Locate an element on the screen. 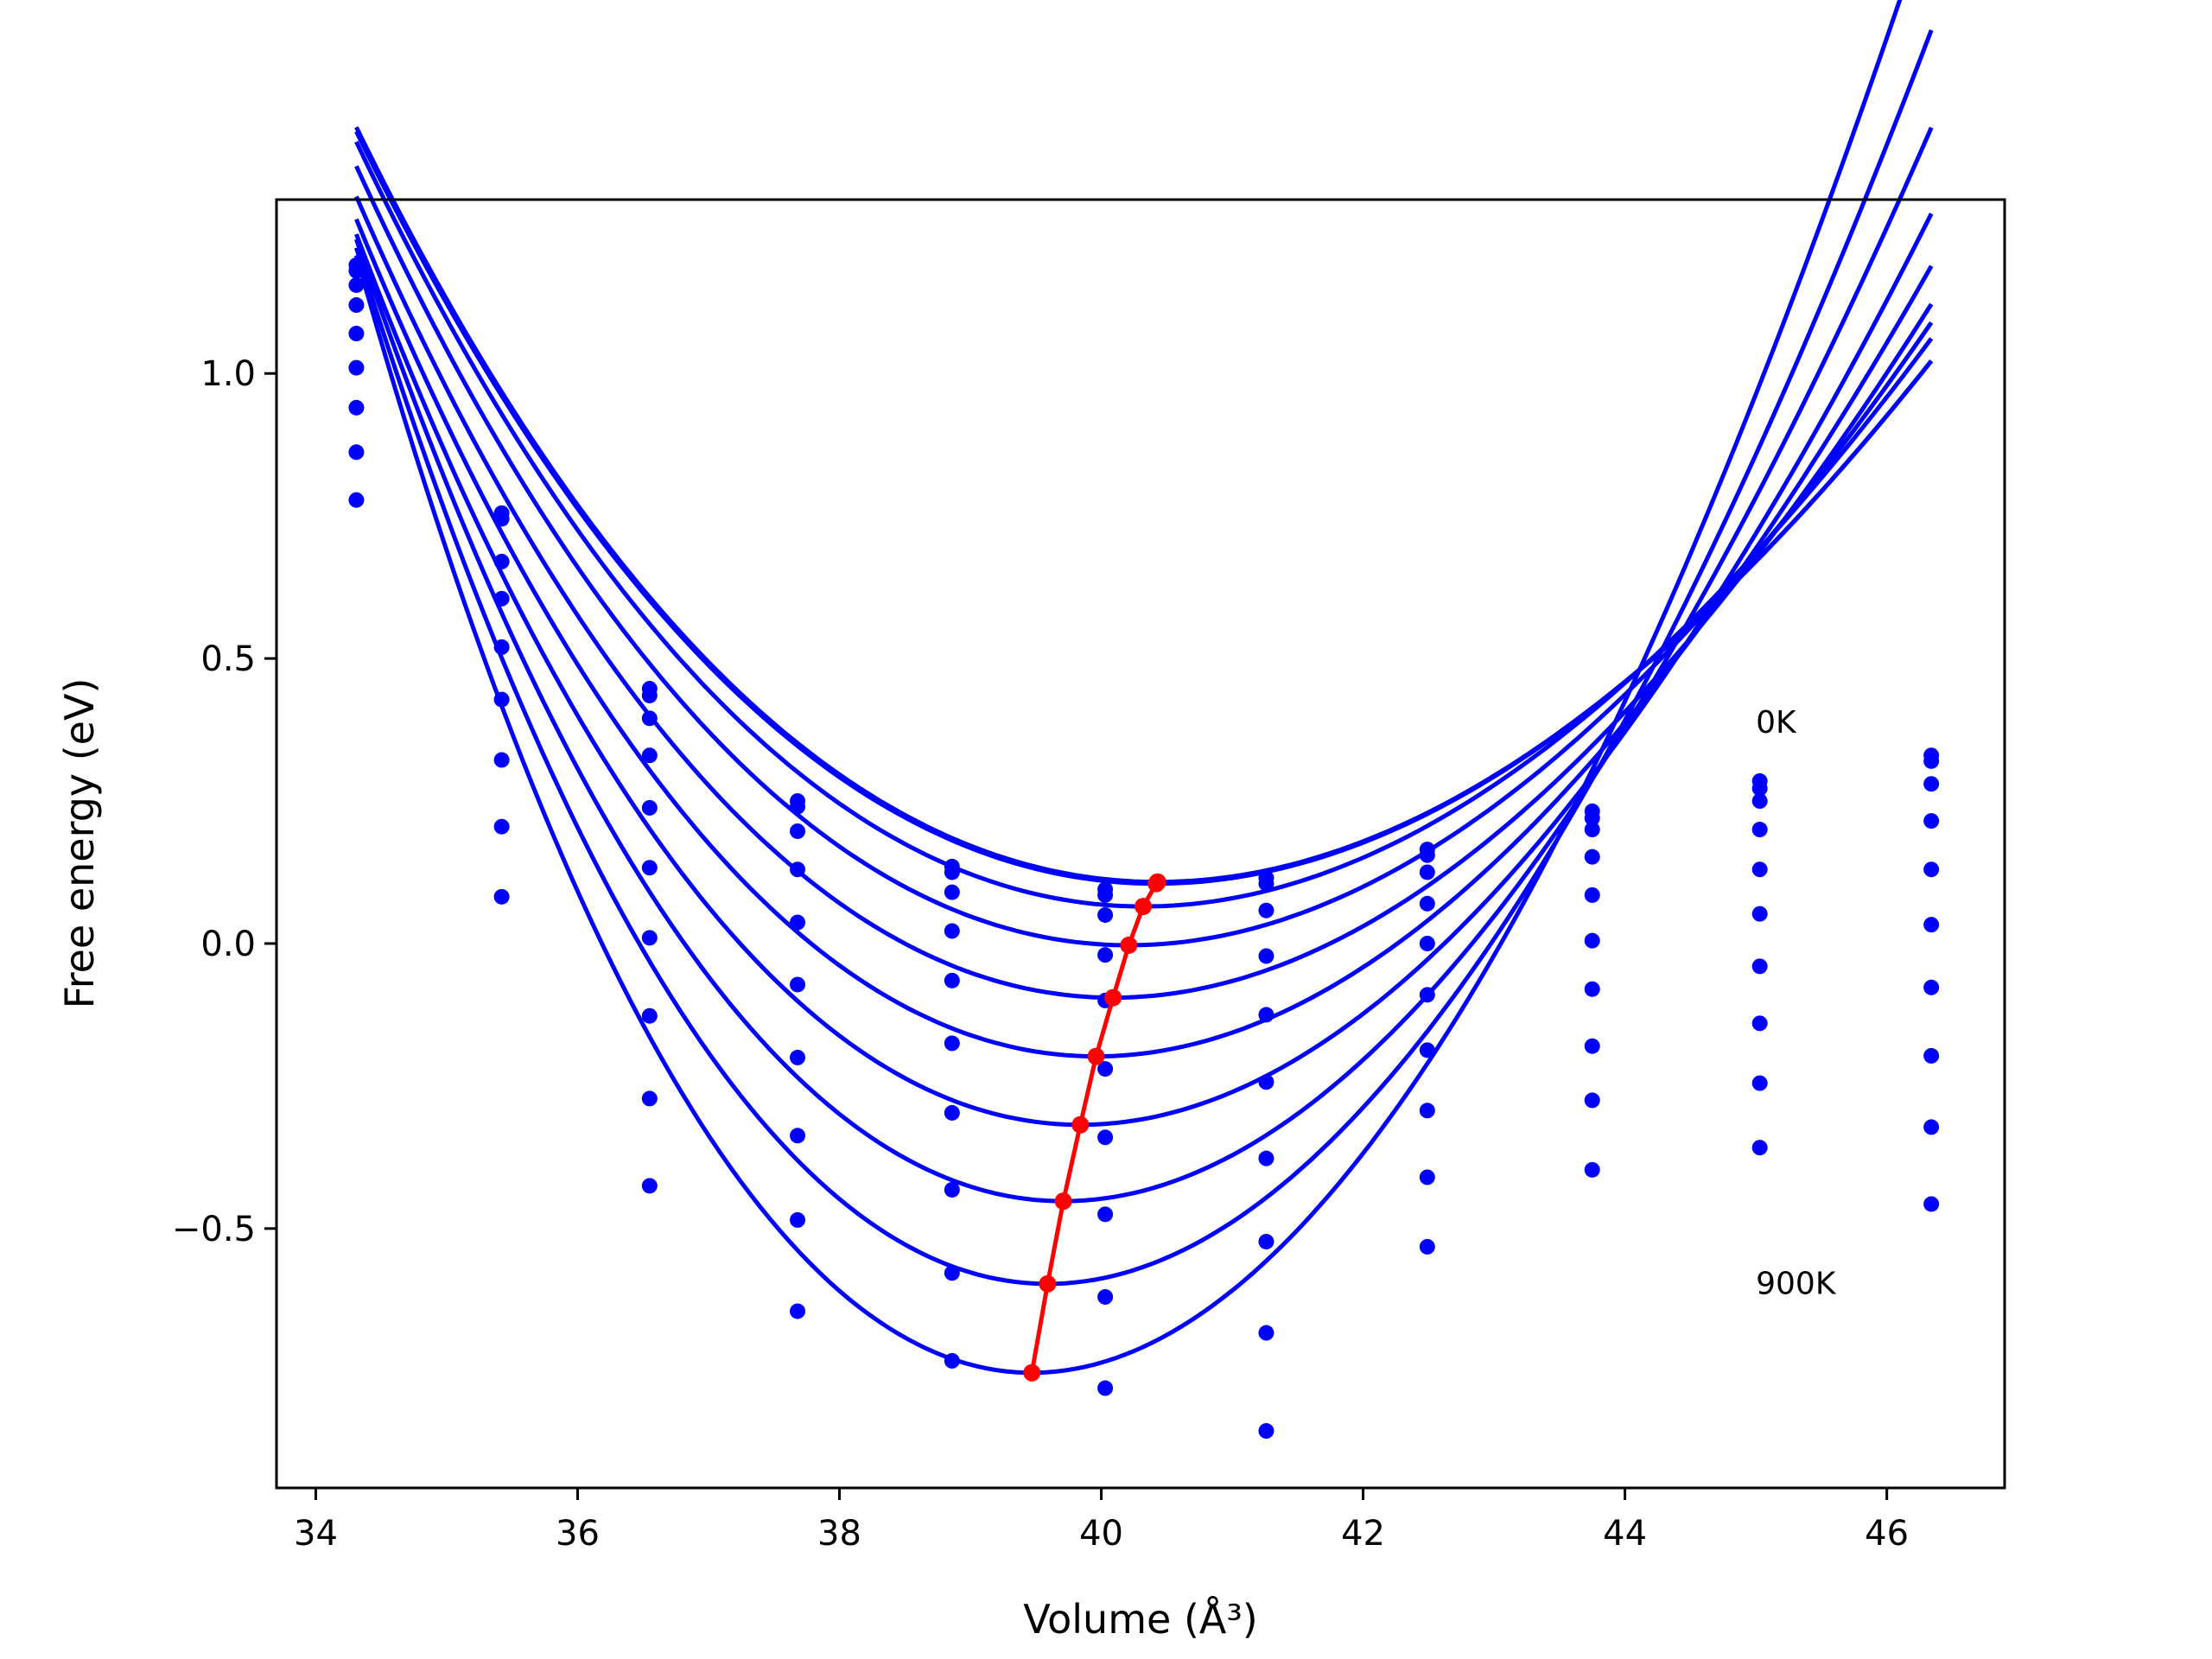  y-axis-ticks: −0.5 0.0 0.5 1.0 is located at coordinates (224, 801).